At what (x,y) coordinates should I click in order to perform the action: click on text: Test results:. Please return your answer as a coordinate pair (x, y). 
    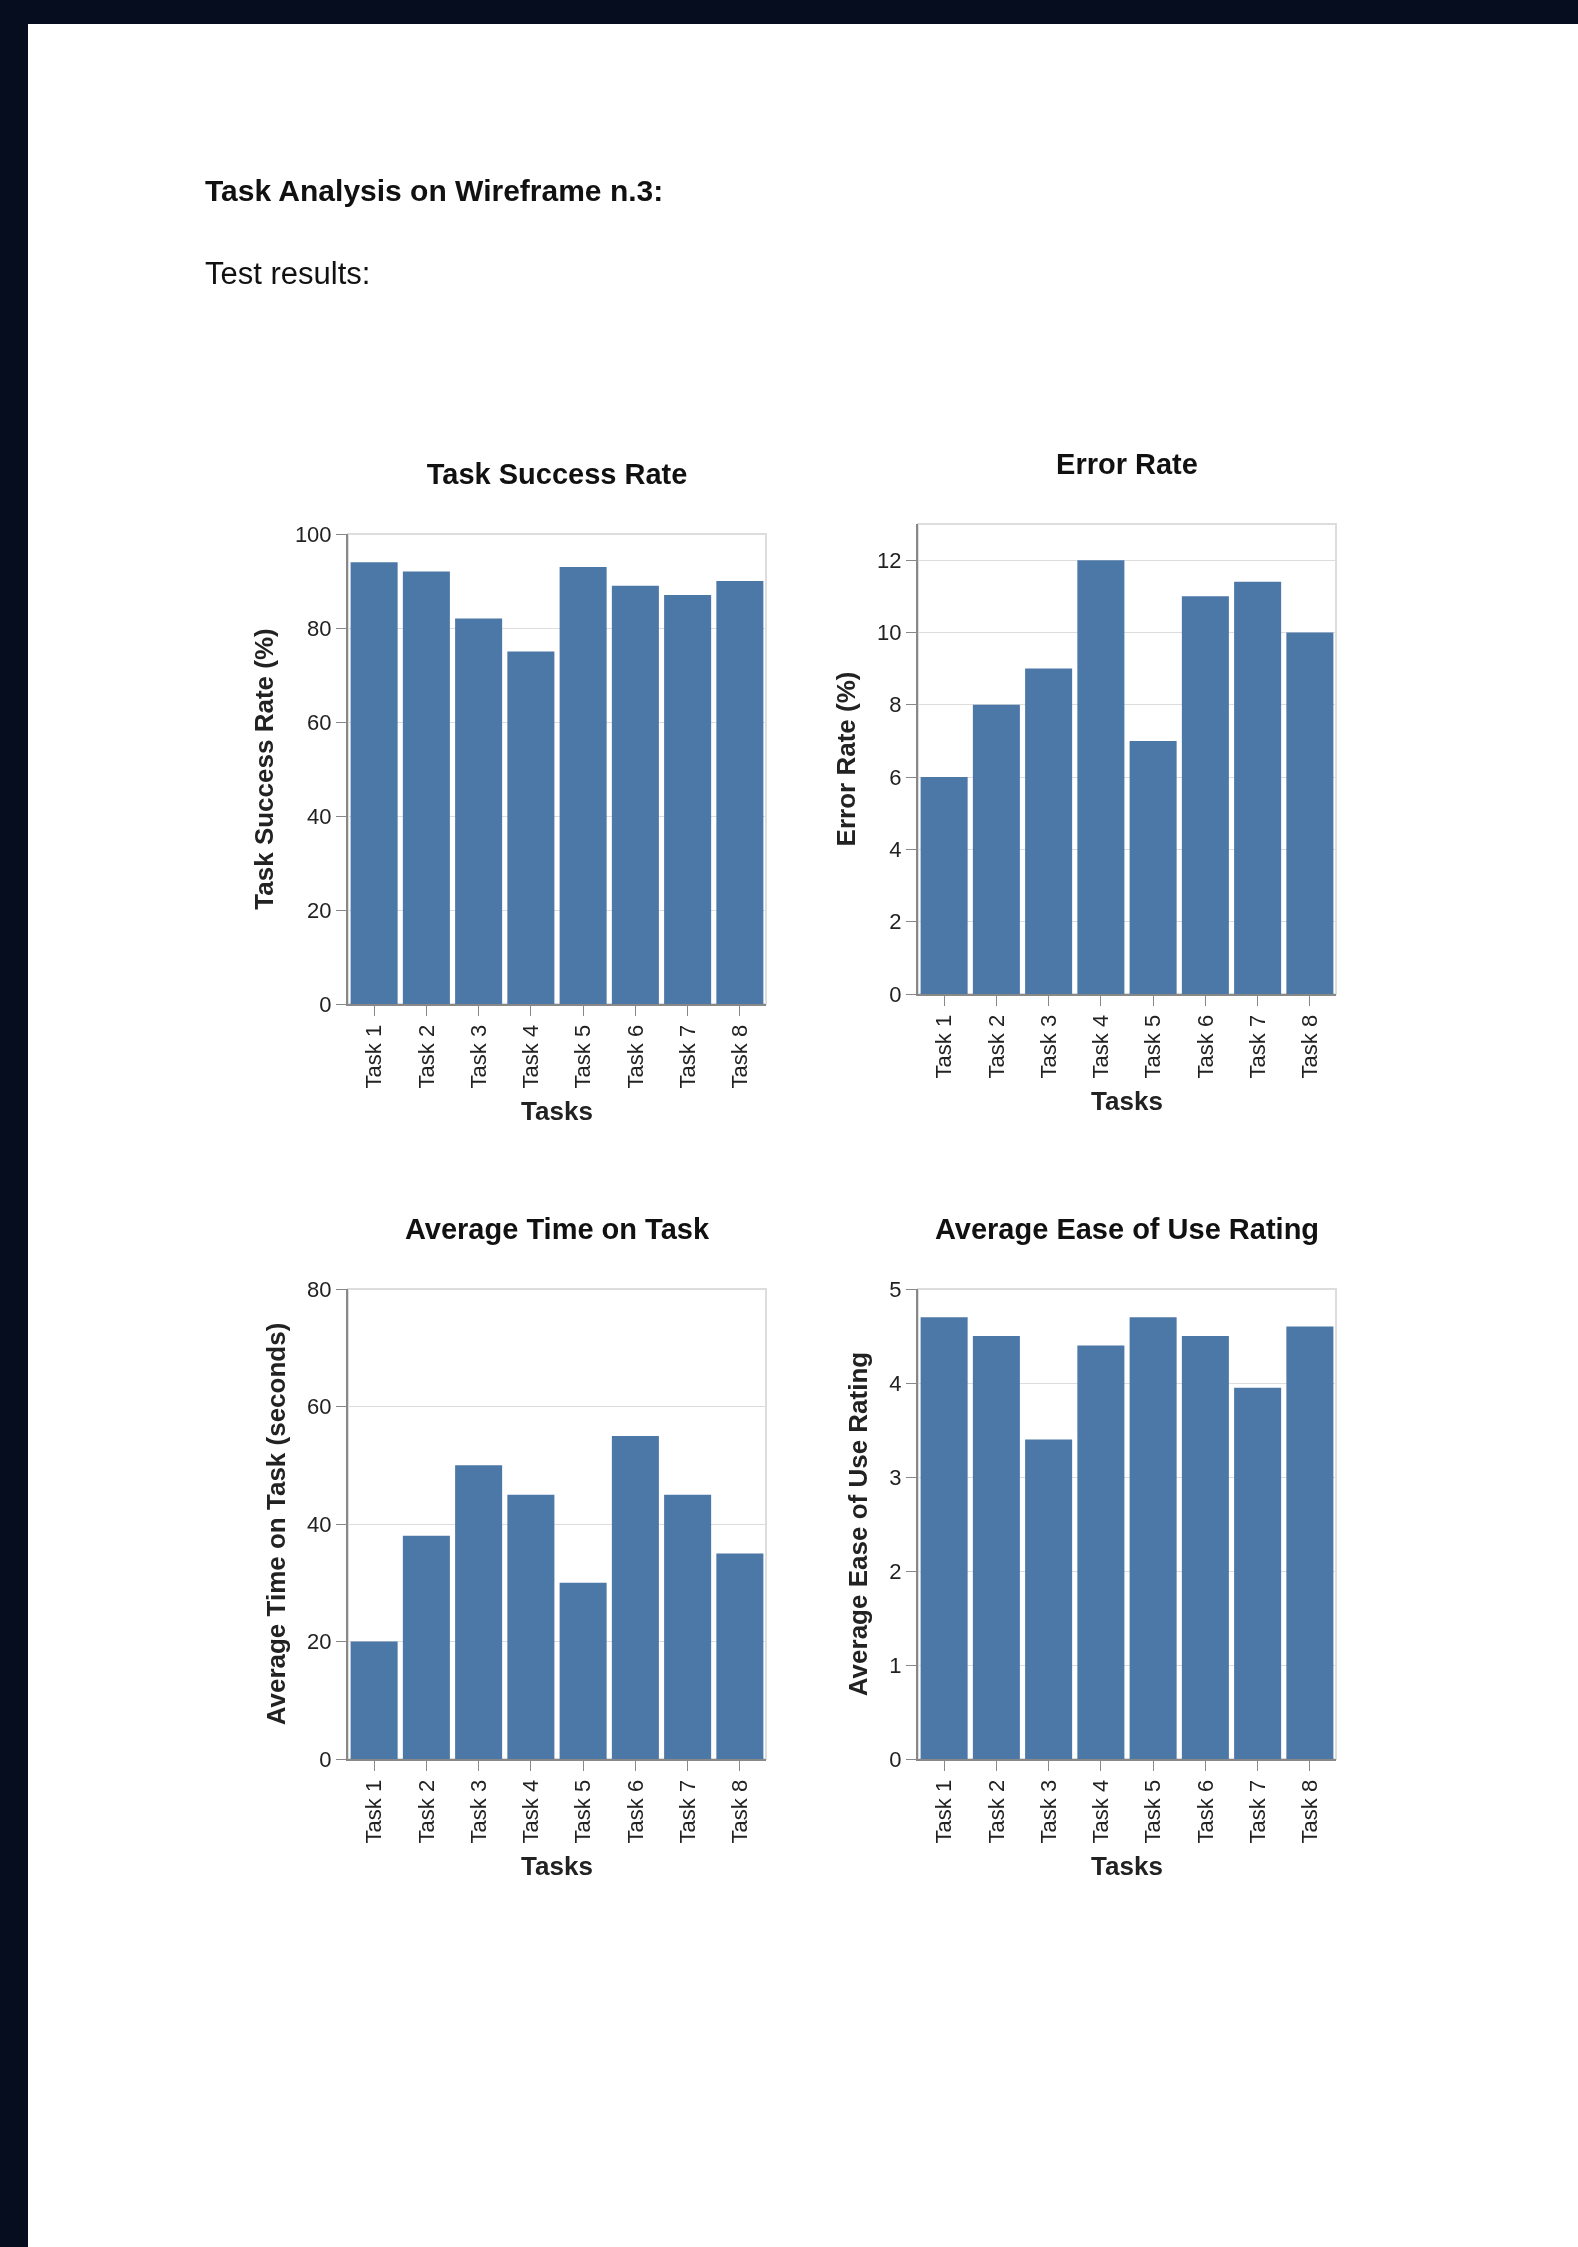
    Looking at the image, I should click on (288, 274).